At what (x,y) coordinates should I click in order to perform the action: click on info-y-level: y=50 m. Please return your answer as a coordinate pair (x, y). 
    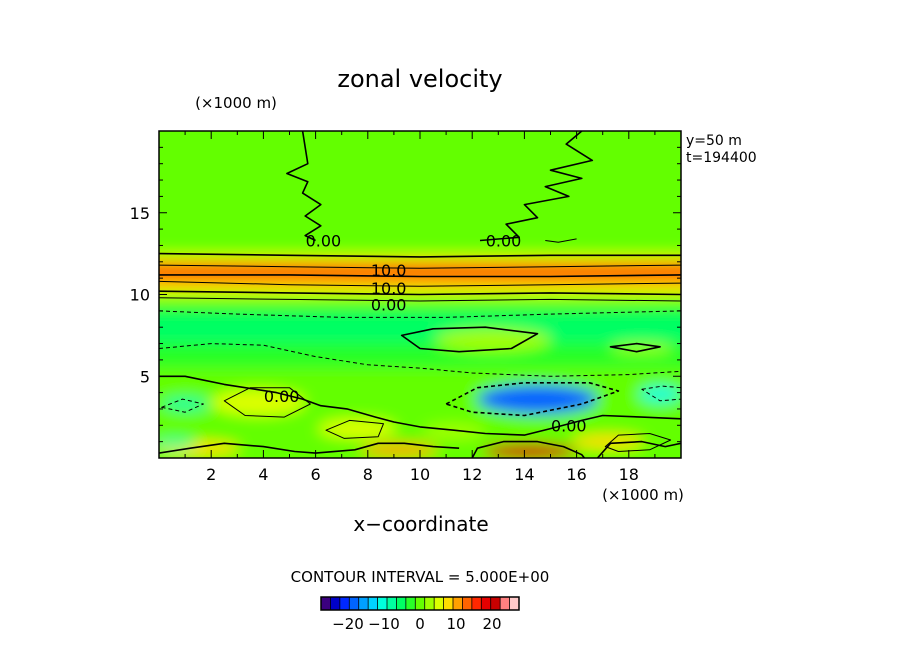
    Looking at the image, I should click on (714, 141).